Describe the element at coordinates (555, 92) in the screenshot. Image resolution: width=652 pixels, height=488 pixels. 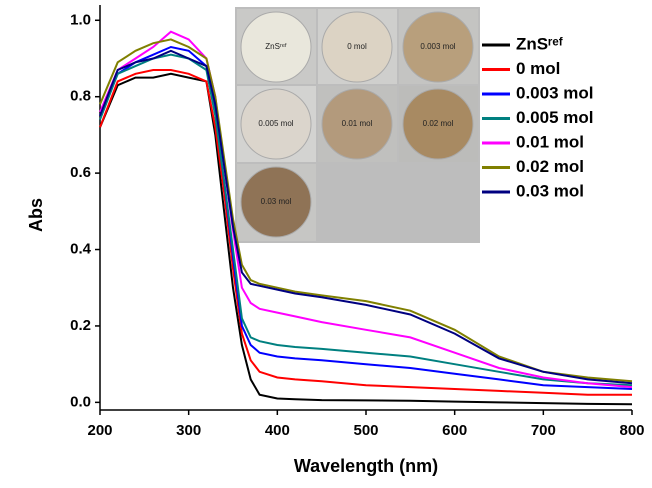
I see `legend-label: 0.003 mol` at that location.